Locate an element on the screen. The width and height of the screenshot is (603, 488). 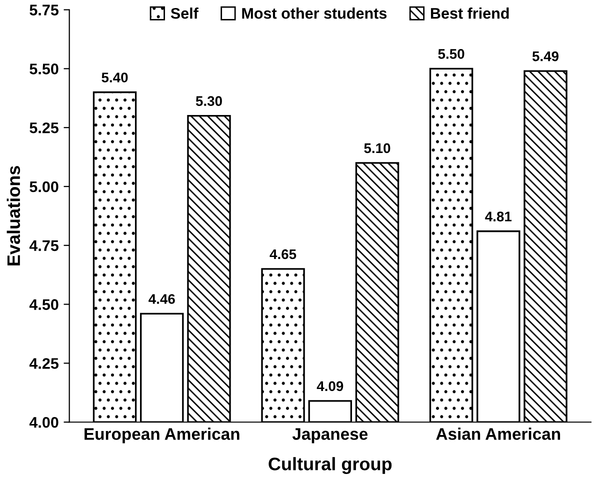
x-axis-title: Cultural group is located at coordinates (330, 465).